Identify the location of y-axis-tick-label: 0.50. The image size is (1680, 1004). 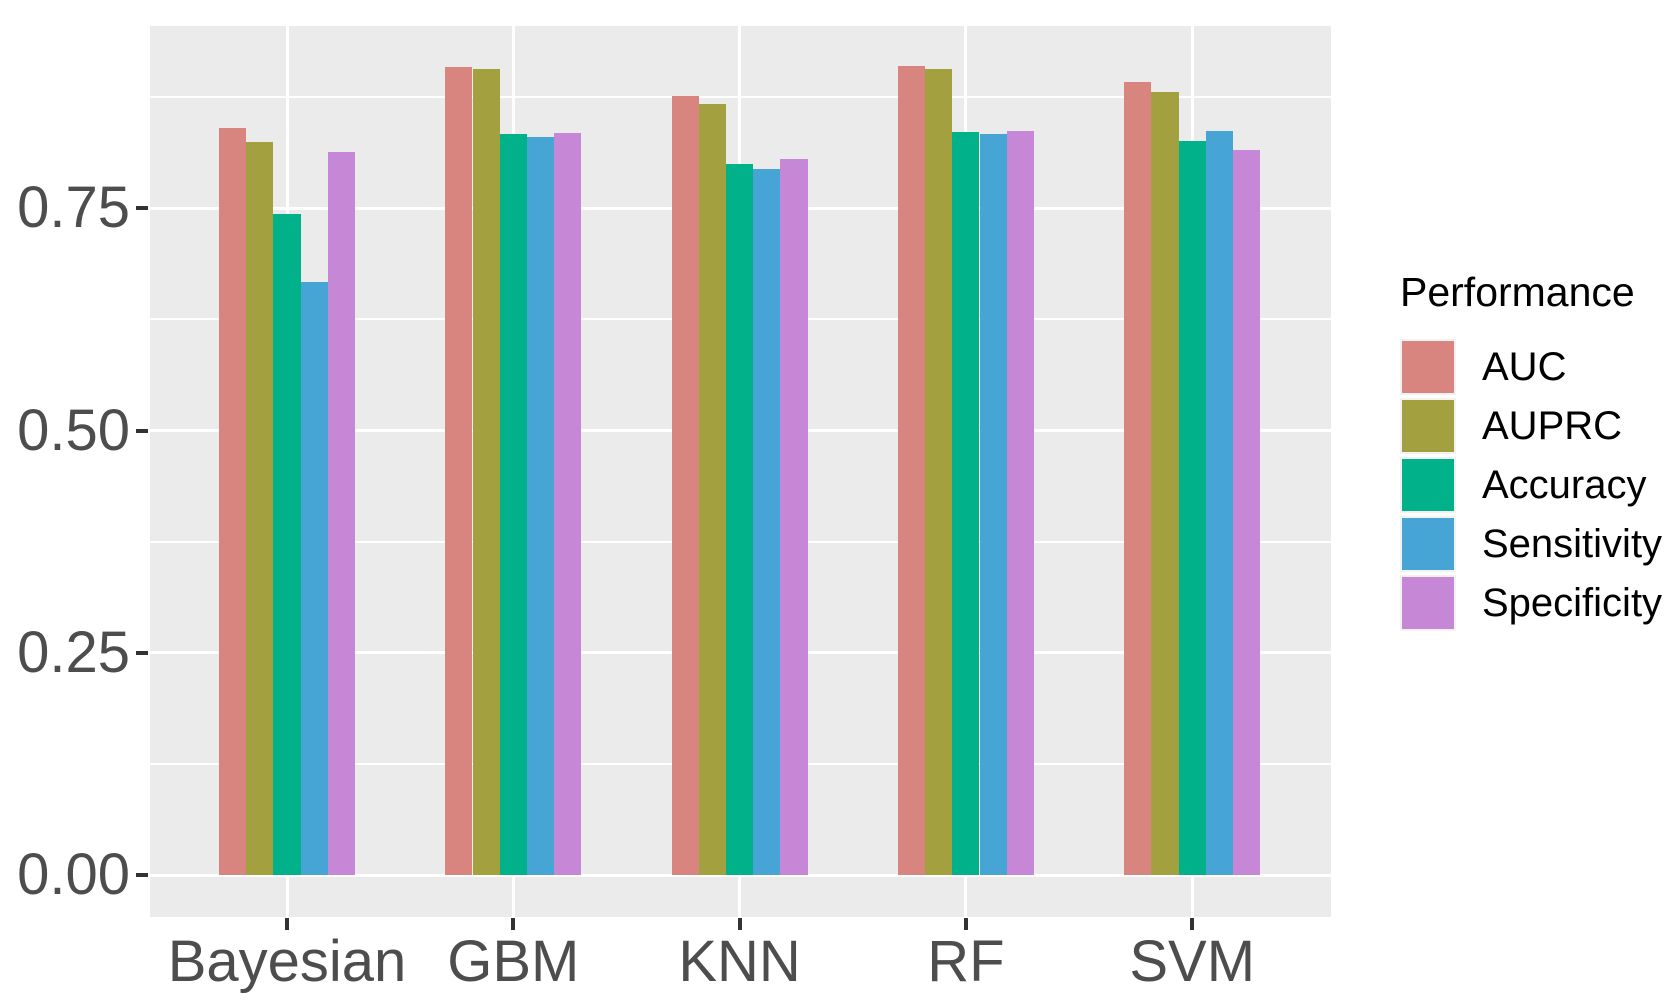
(73, 430).